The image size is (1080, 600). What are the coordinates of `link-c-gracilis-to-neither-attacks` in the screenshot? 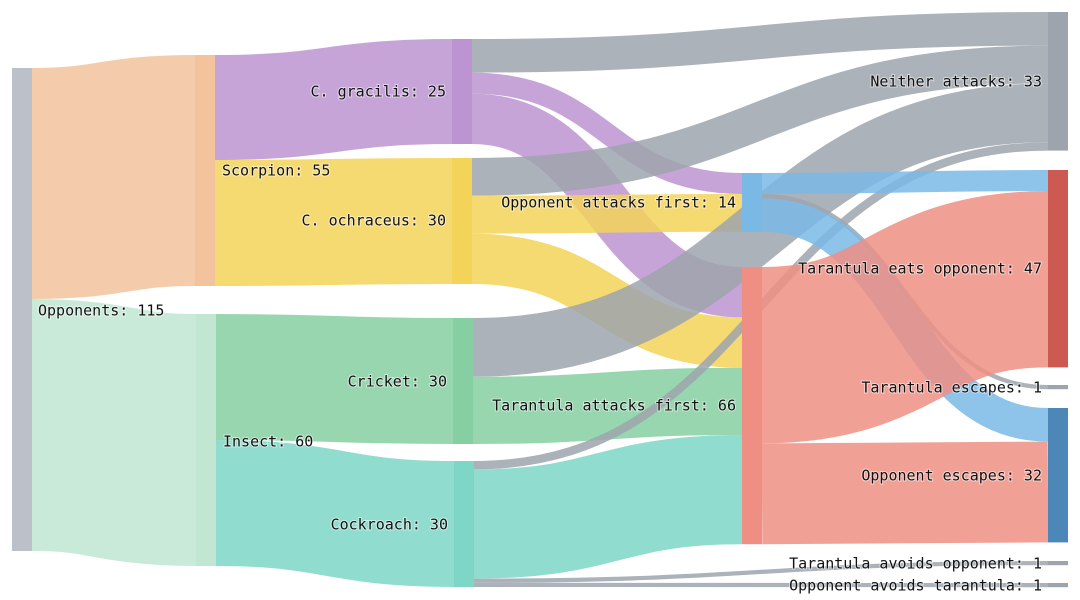 It's located at (760, 42).